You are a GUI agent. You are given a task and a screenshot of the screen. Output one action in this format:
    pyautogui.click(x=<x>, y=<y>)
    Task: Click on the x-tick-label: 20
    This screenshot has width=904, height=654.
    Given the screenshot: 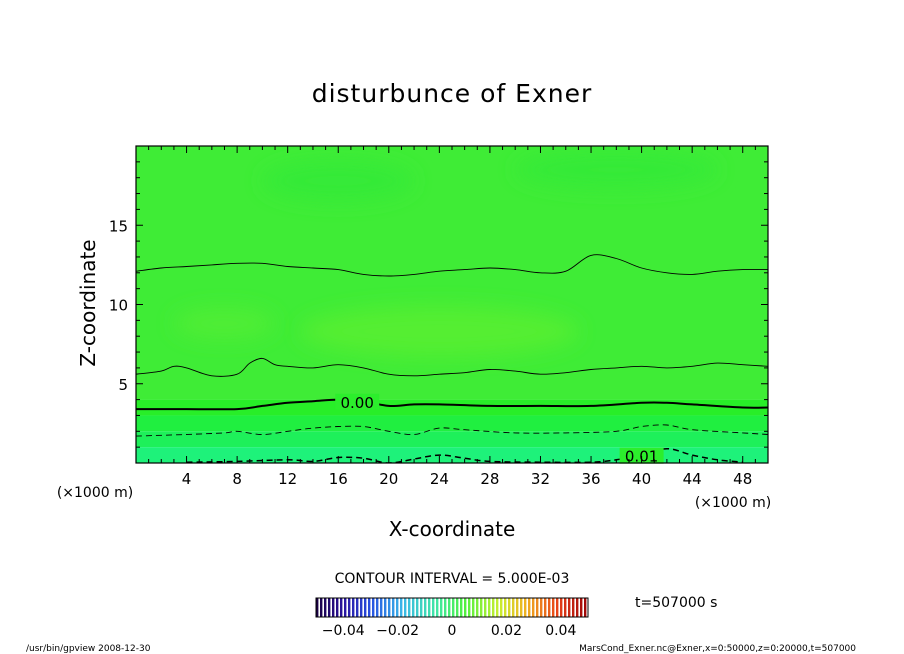 What is the action you would take?
    pyautogui.click(x=388, y=479)
    